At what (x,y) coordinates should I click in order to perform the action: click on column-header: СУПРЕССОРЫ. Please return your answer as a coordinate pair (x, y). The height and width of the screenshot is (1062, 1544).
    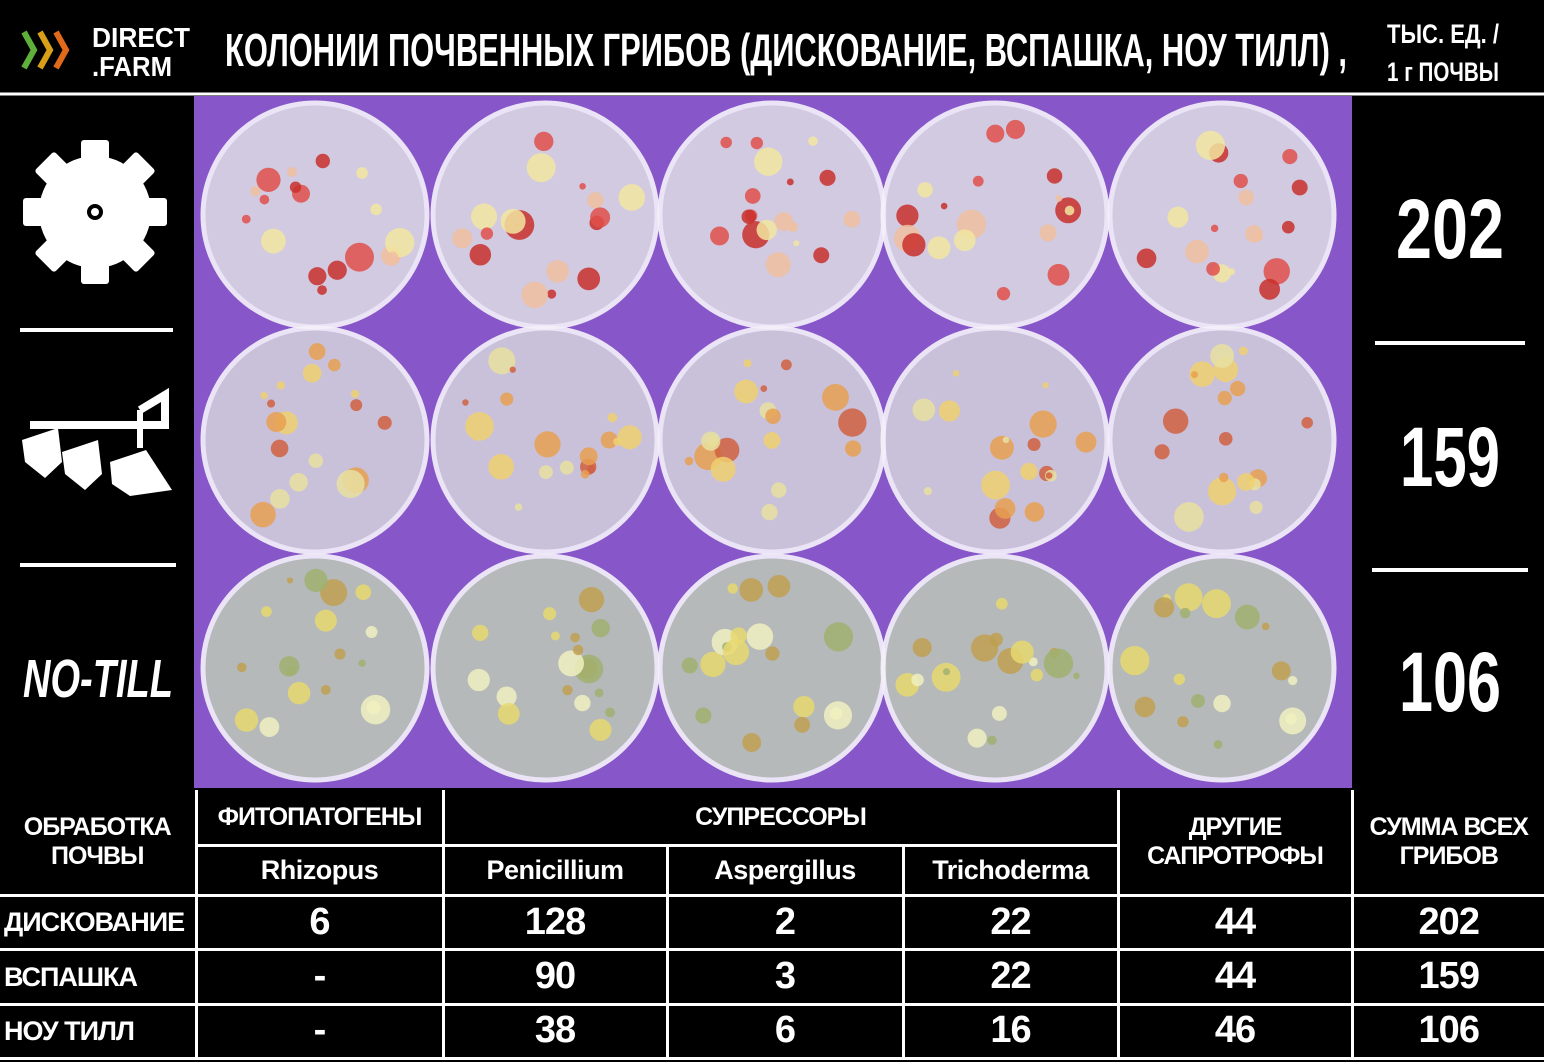
    Looking at the image, I should click on (780, 818).